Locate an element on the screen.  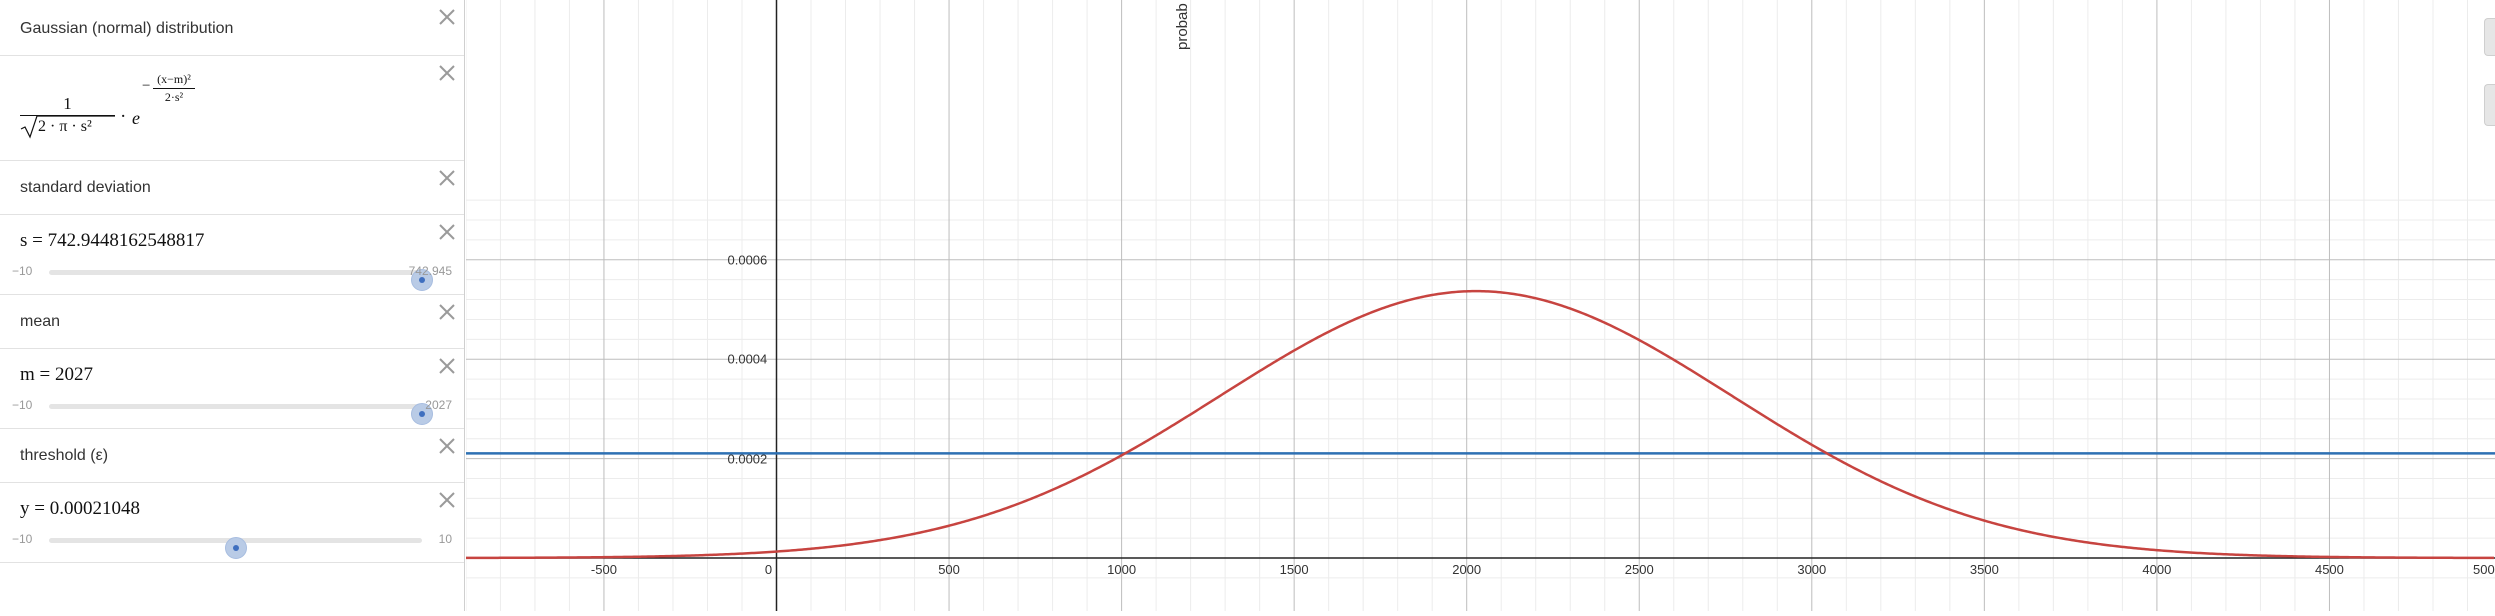
sqrt-denominator: 2 · π · s² is located at coordinates (67, 127).